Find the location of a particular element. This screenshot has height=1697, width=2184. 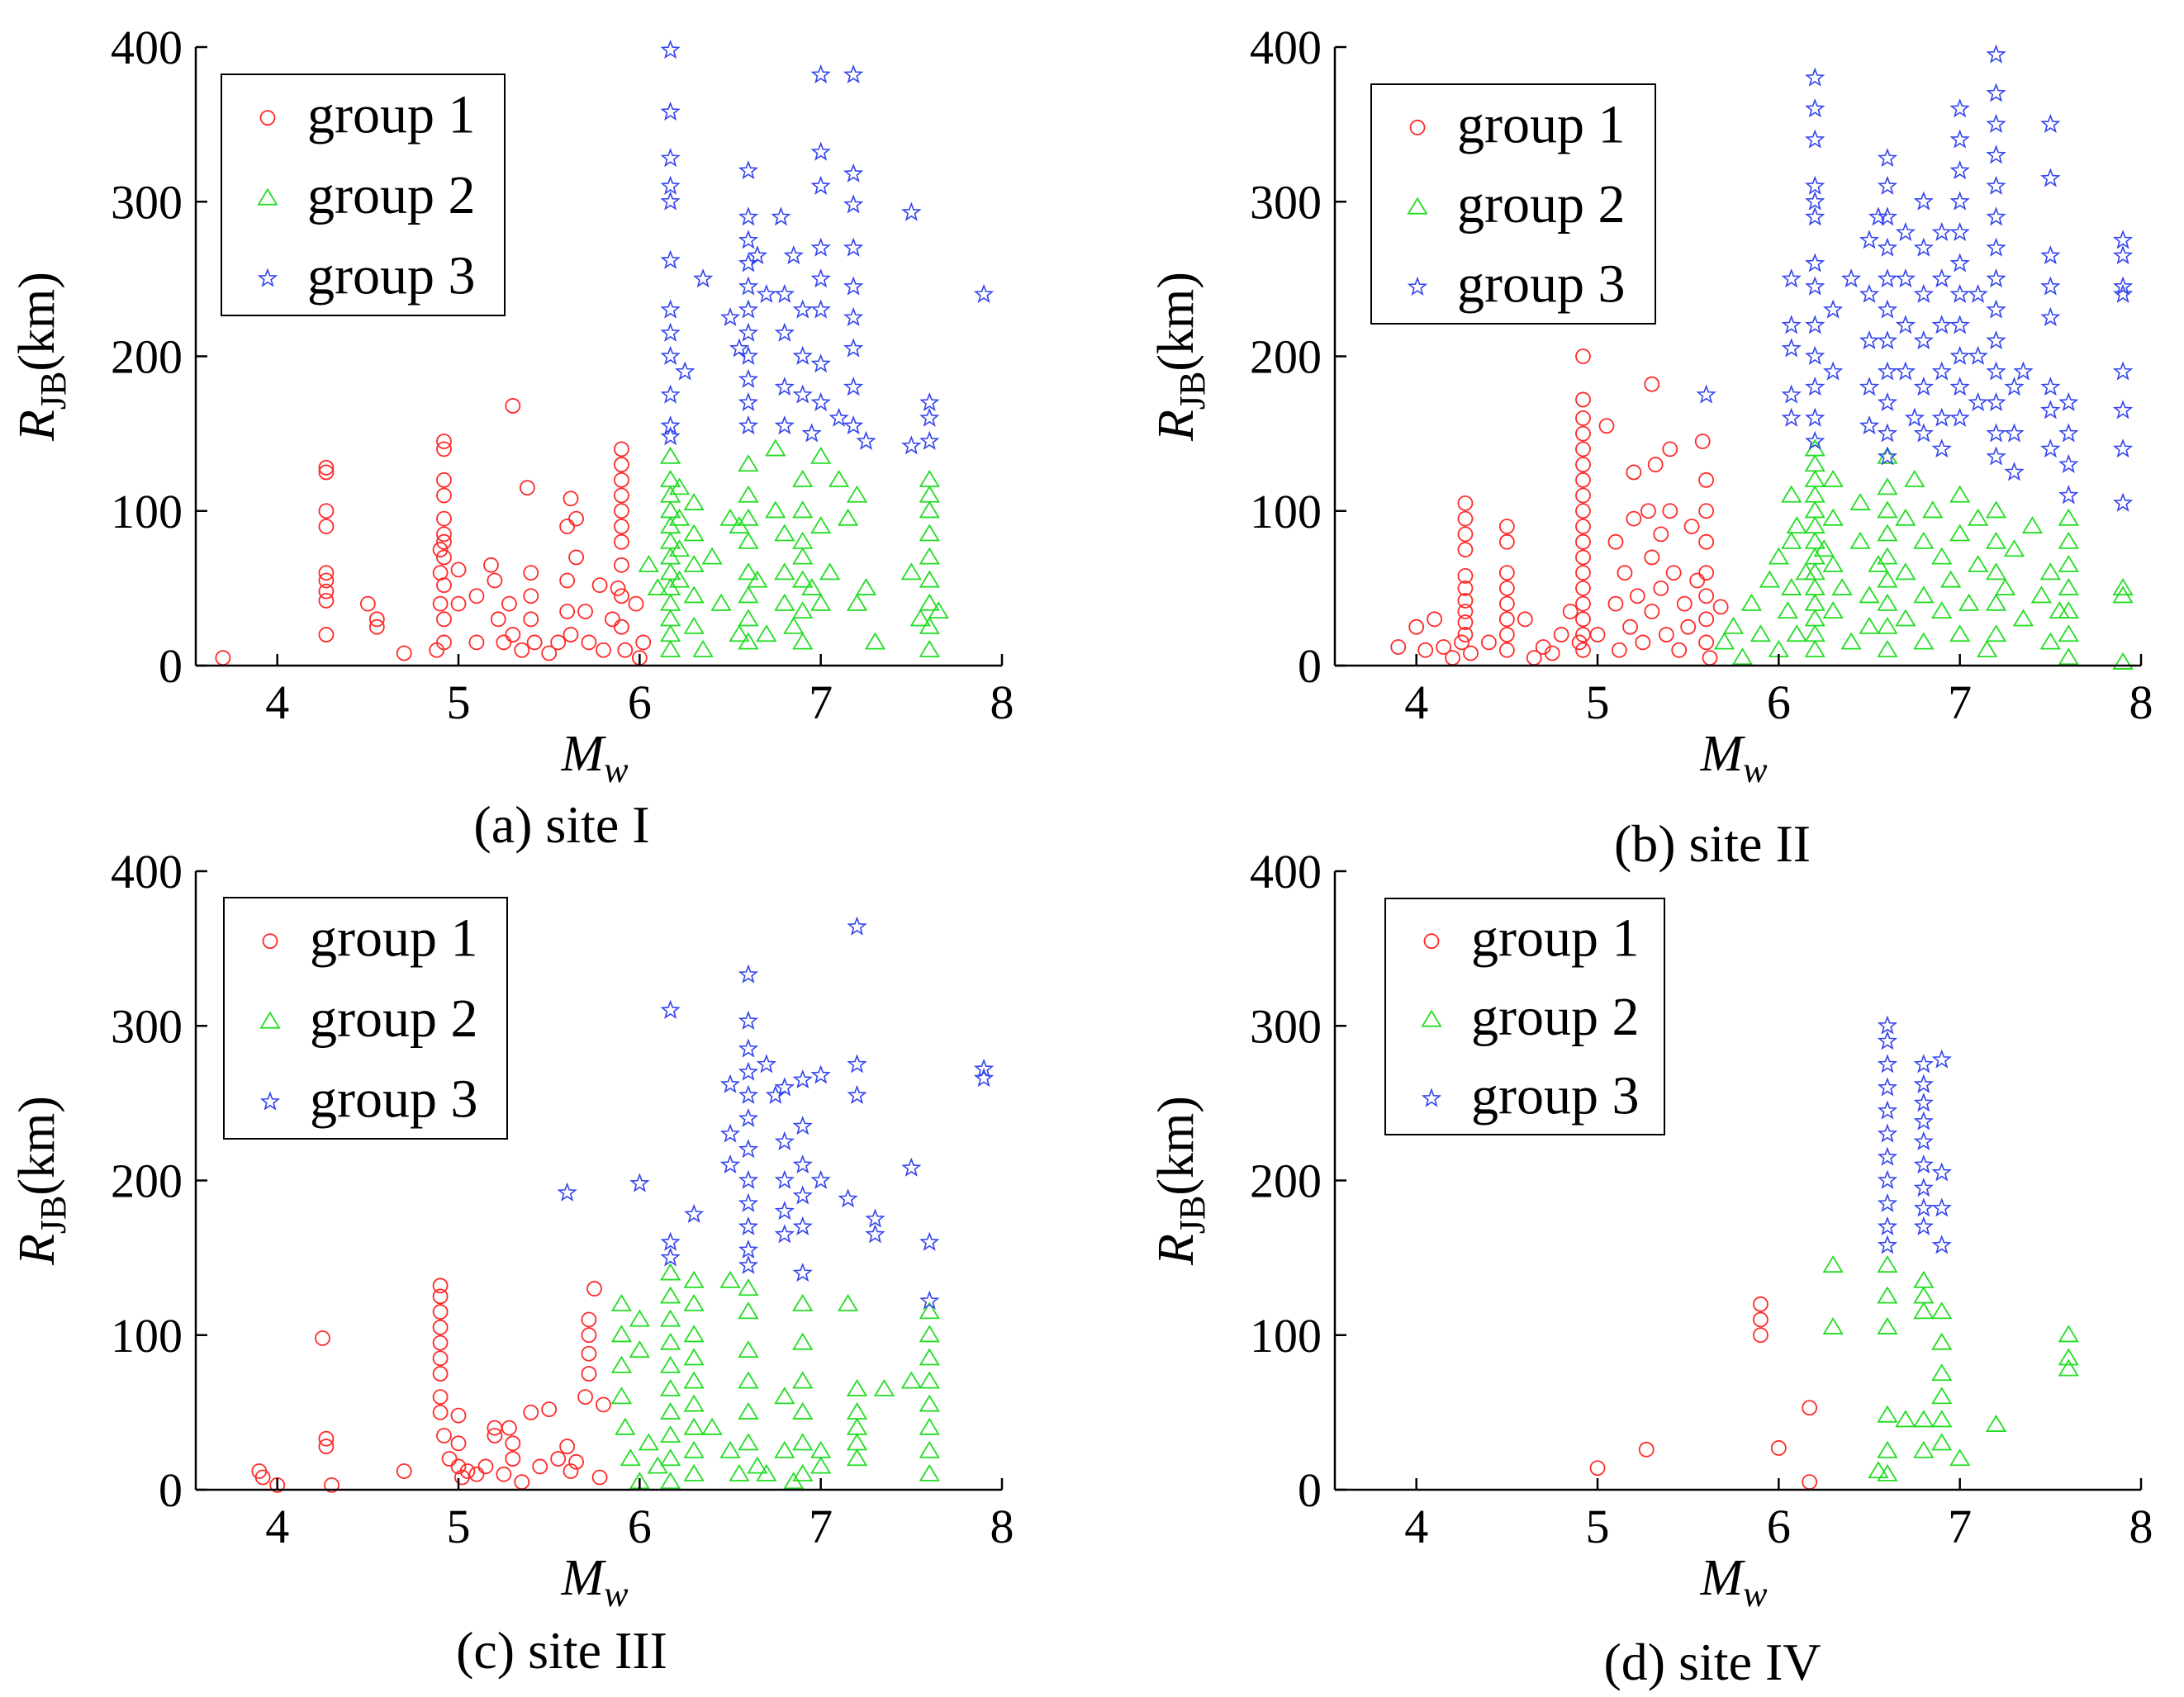

legend-label: group 1 is located at coordinates (393, 938).